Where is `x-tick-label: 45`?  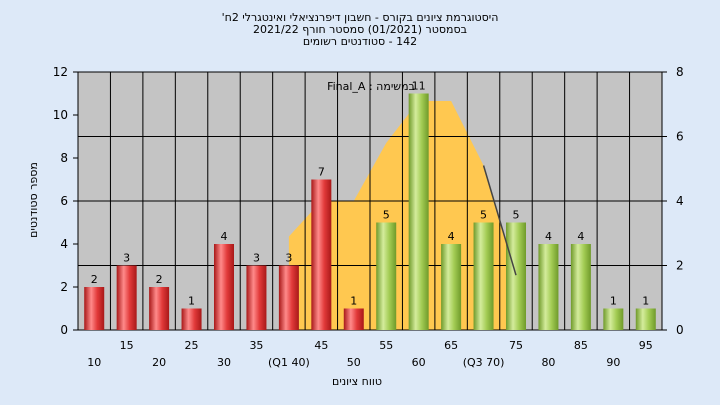 x-tick-label: 45 is located at coordinates (321, 345).